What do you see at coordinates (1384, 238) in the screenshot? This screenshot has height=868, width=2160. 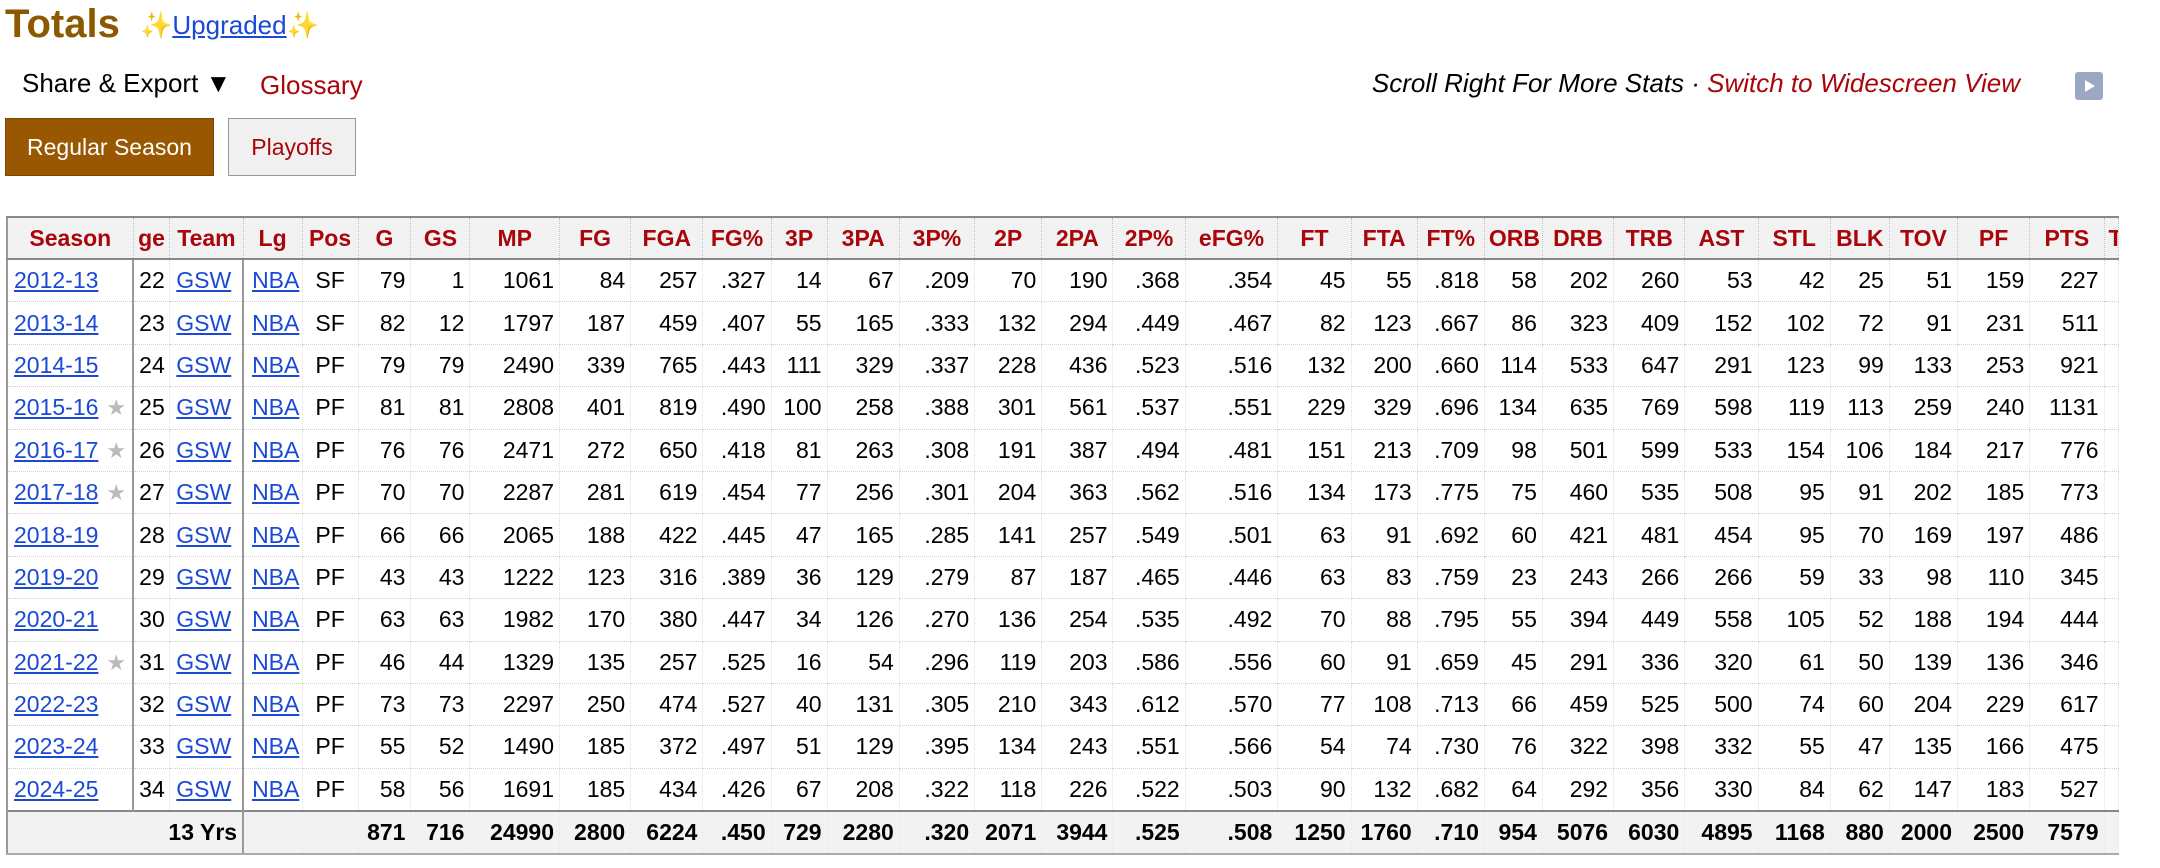 I see `column-header: FTA` at bounding box center [1384, 238].